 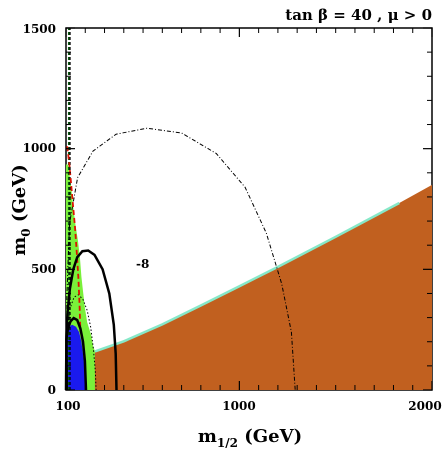 I want to click on blue-region, so click(x=76, y=357).